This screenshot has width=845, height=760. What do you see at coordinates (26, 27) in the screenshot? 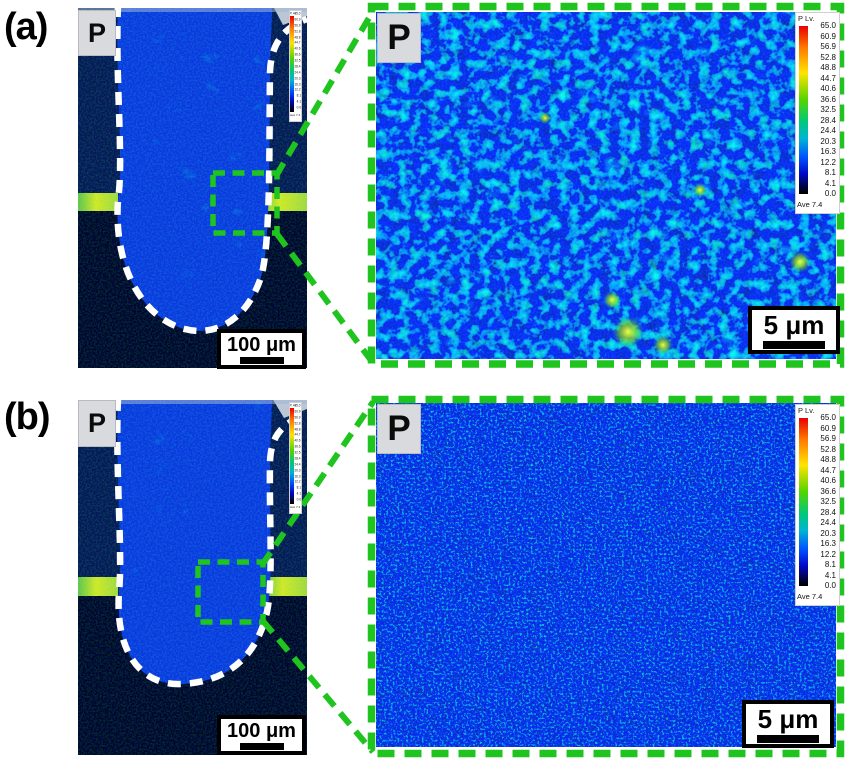
I see `panel-label-a: (a)` at bounding box center [26, 27].